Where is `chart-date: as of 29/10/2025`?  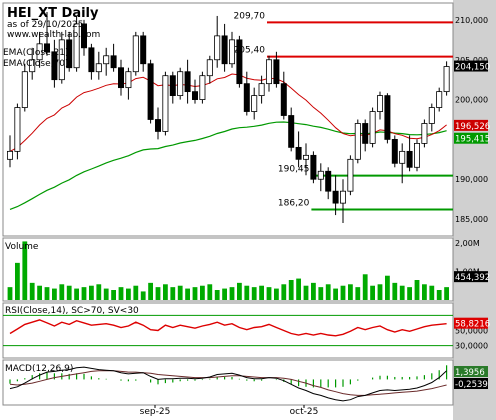
chart-date: as of 29/10/2025 is located at coordinates (45, 25).